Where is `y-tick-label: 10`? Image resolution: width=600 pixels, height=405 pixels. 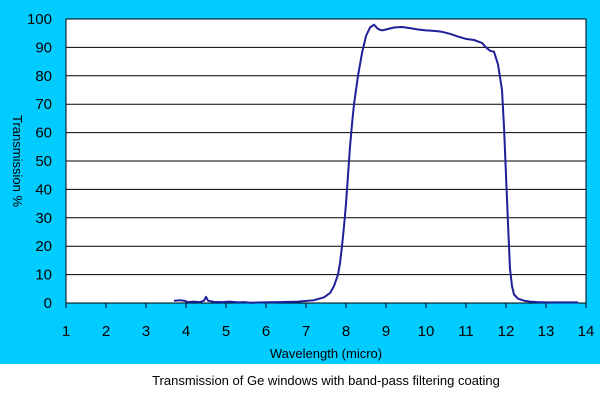
y-tick-label: 10 is located at coordinates (43, 275).